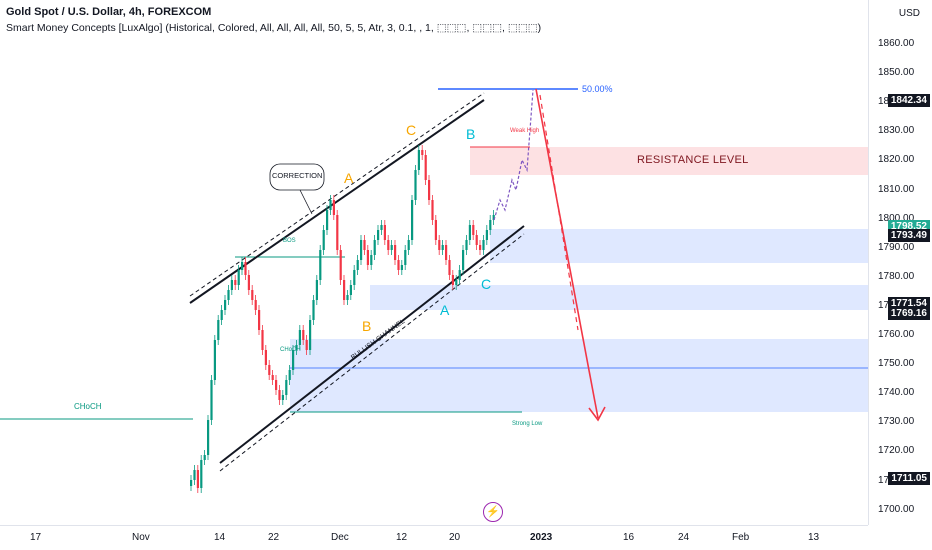 The image size is (932, 550). What do you see at coordinates (513, 155) in the screenshot?
I see `projection-path` at bounding box center [513, 155].